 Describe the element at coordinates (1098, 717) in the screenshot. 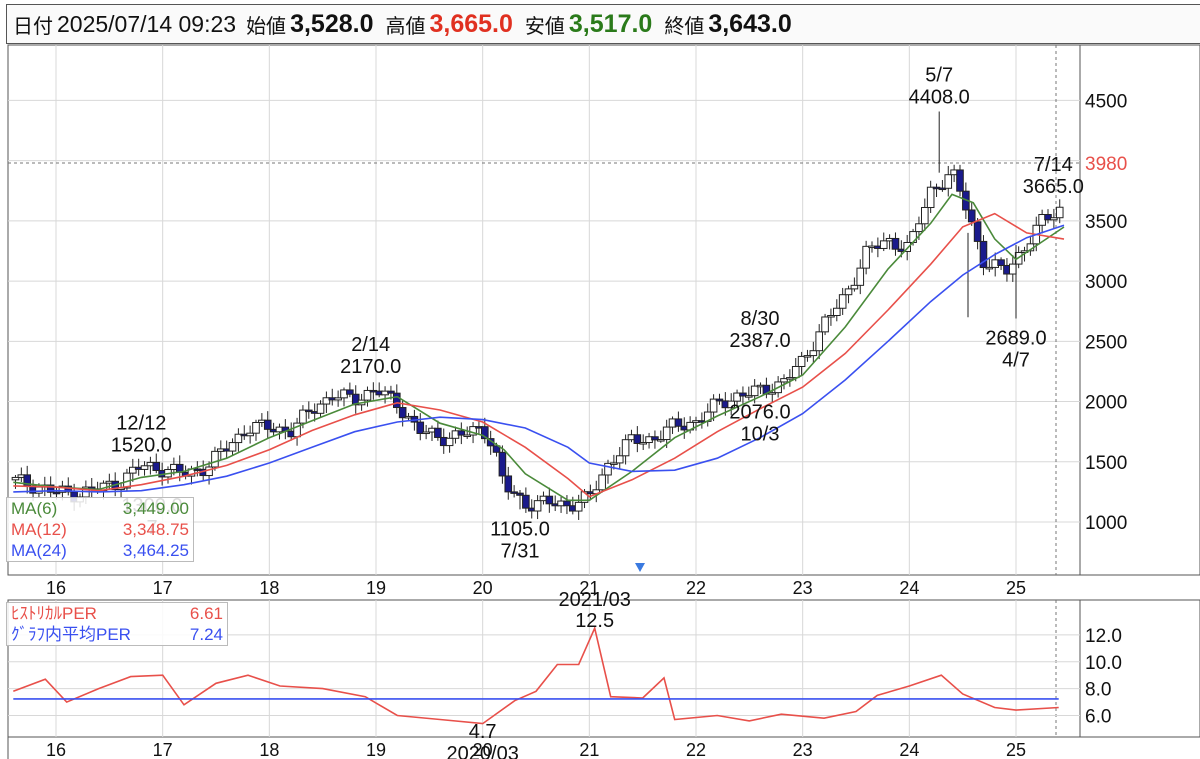

I see `y-tick-label-per: 6.0` at that location.